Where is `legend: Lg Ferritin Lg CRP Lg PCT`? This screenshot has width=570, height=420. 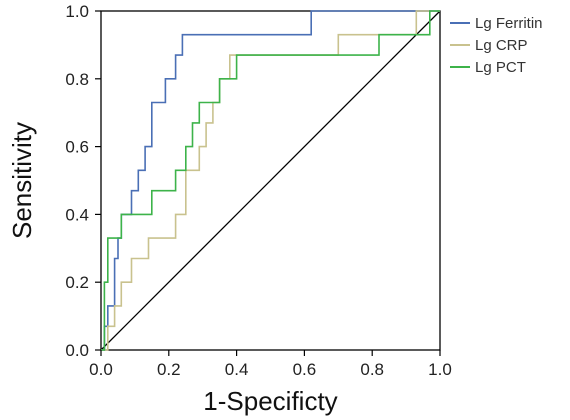
legend: Lg Ferritin Lg CRP Lg PCT is located at coordinates (496, 45).